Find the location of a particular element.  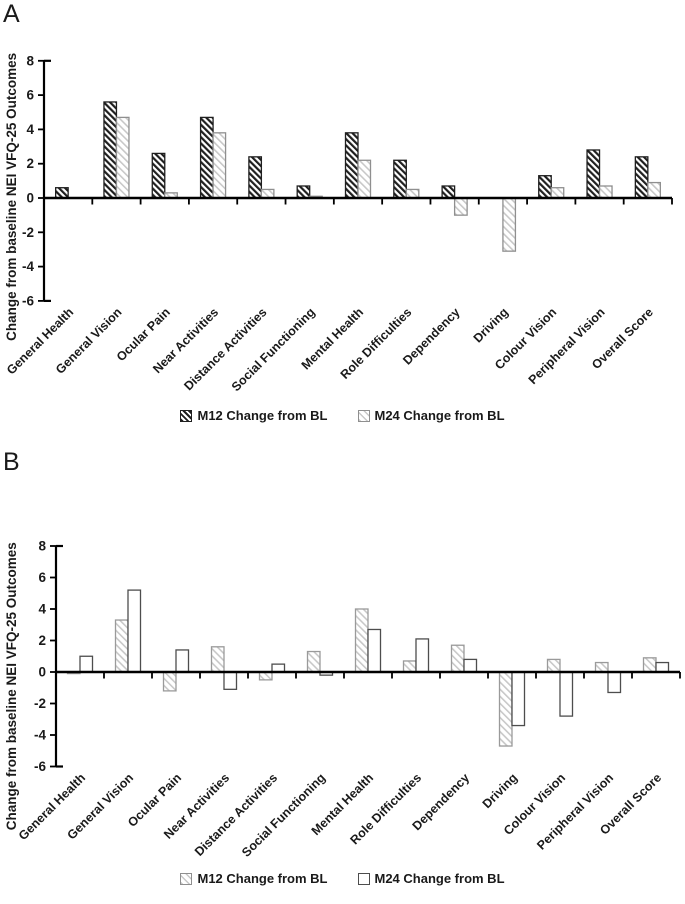

legend-label-b-m12: M12 Change from BL is located at coordinates (262, 878).